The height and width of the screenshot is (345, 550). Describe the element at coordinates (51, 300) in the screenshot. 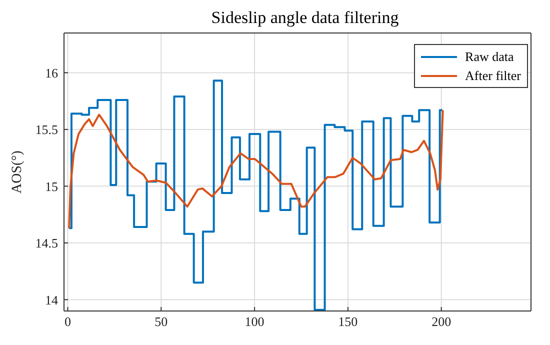

I see `y-tick-label: 14` at that location.